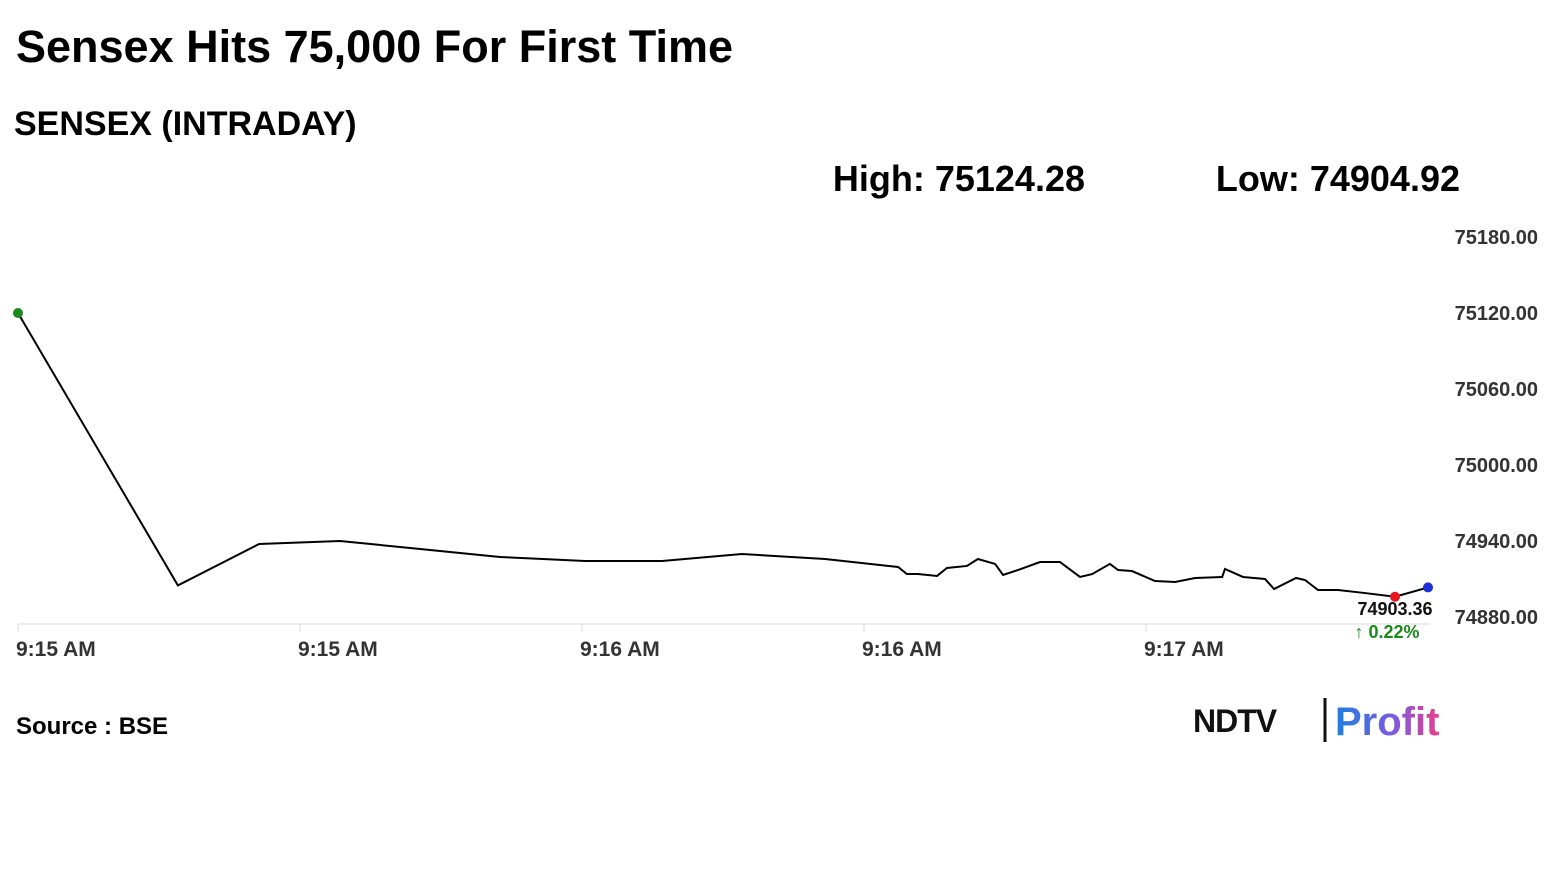 The width and height of the screenshot is (1555, 879). Describe the element at coordinates (1387, 722) in the screenshot. I see `logo-right: Profit` at that location.